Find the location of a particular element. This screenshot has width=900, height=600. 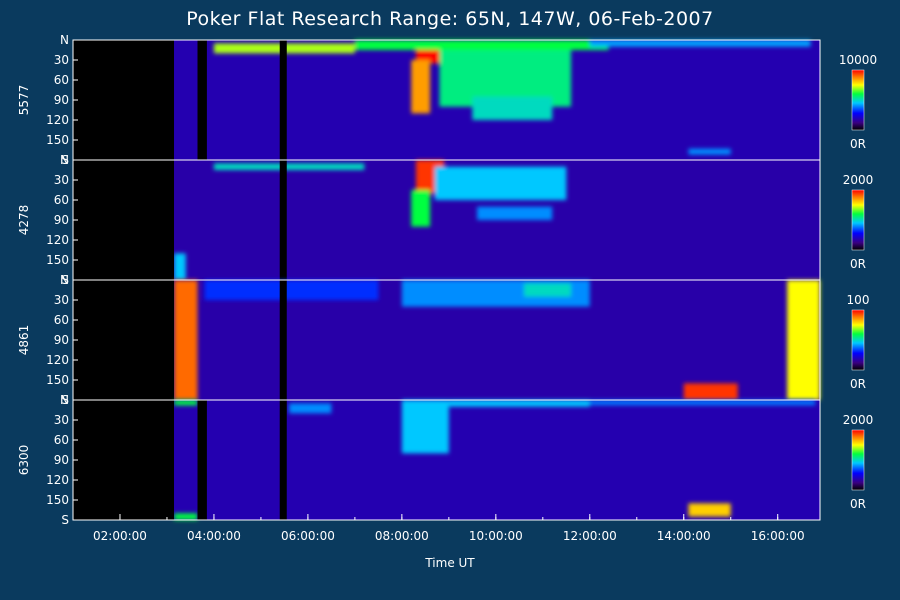

x-axis-label: Time UT is located at coordinates (450, 563).